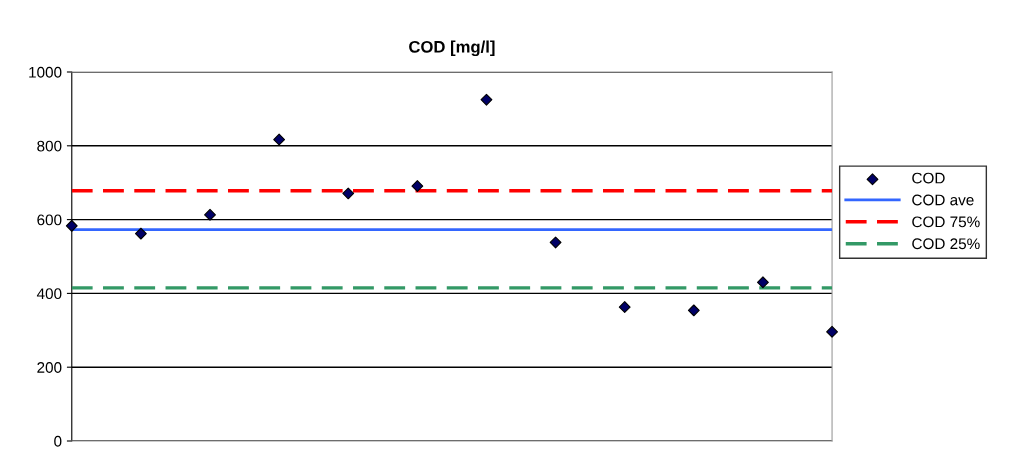 The width and height of the screenshot is (1011, 450). I want to click on legend-label: COD, so click(928, 178).